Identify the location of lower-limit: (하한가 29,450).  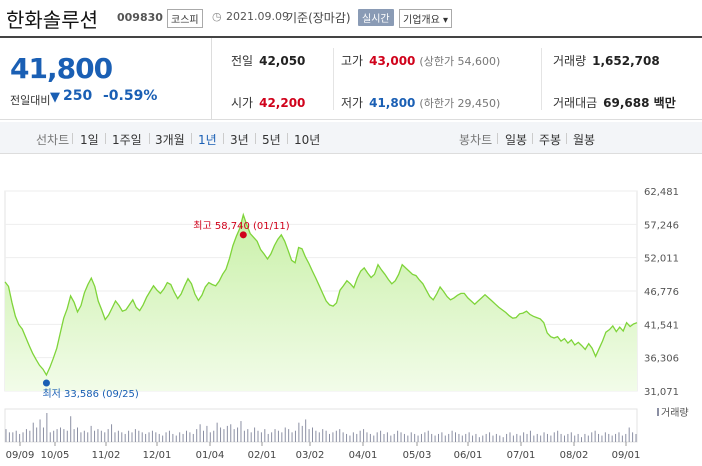
(460, 103).